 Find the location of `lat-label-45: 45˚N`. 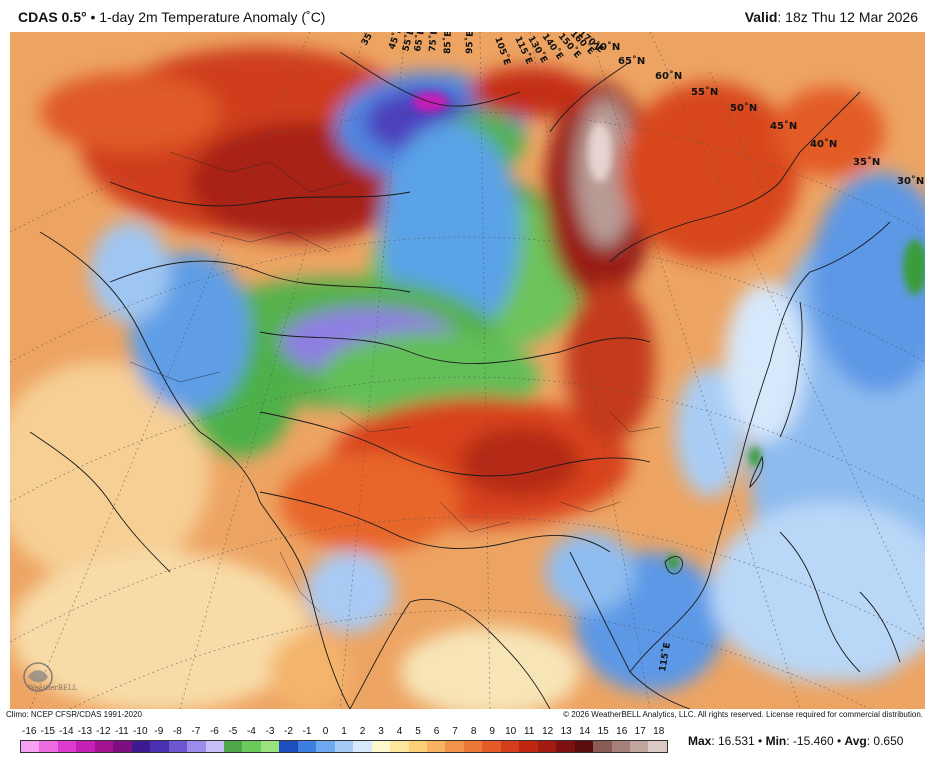

lat-label-45: 45˚N is located at coordinates (783, 126).